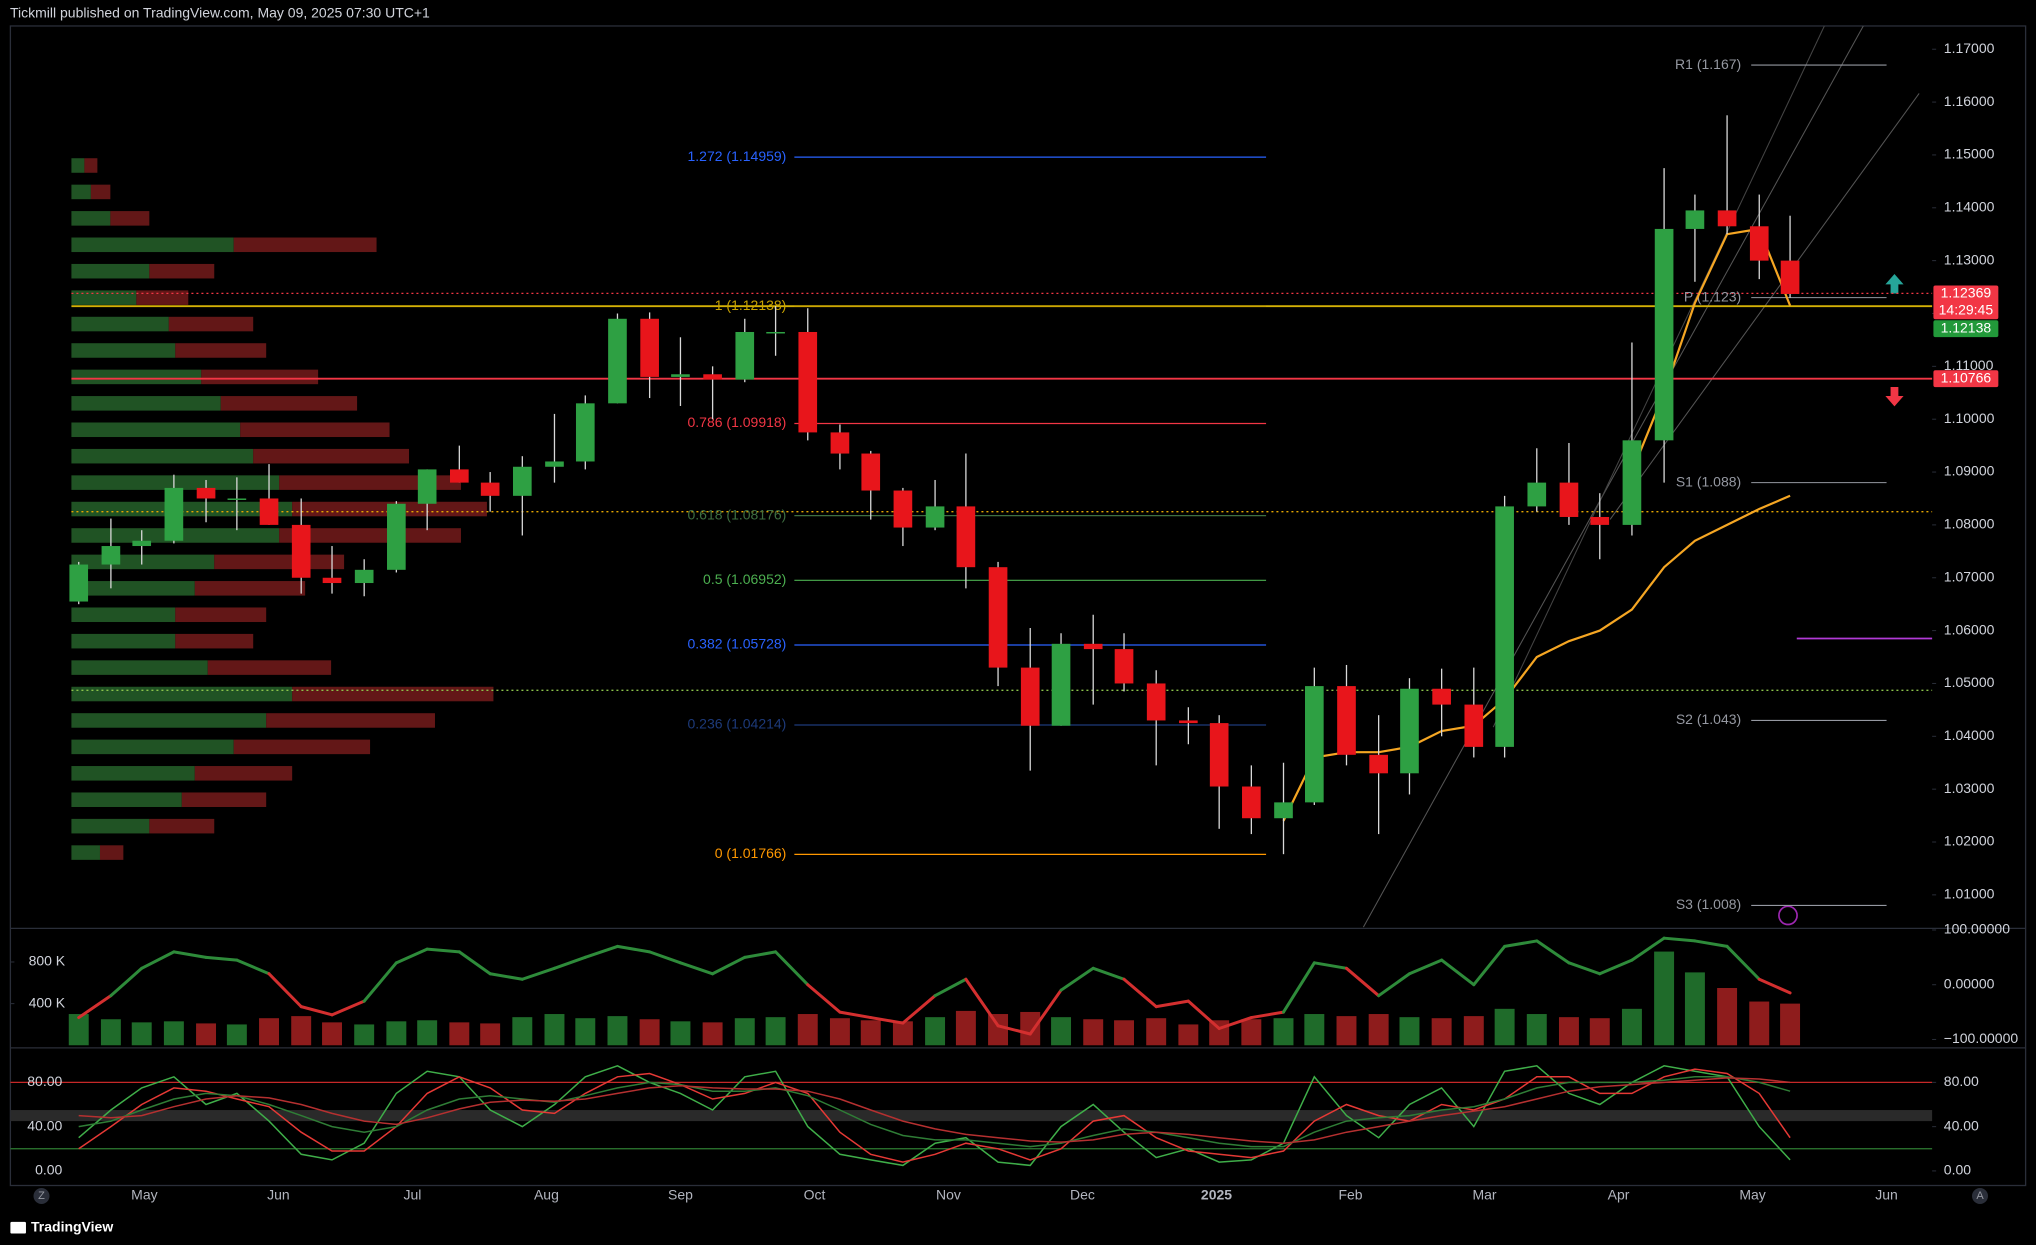 The height and width of the screenshot is (1245, 2036). Describe the element at coordinates (144, 1195) in the screenshot. I see `x-tick-label: May` at that location.